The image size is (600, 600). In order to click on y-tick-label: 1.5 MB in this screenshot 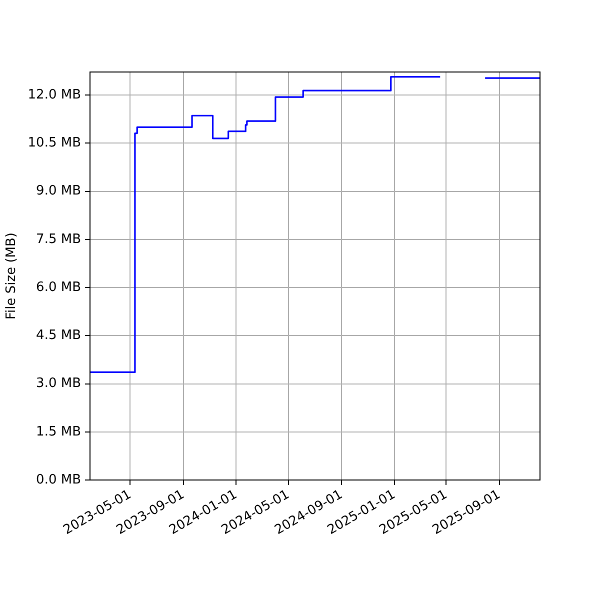, I will do `click(58, 432)`.